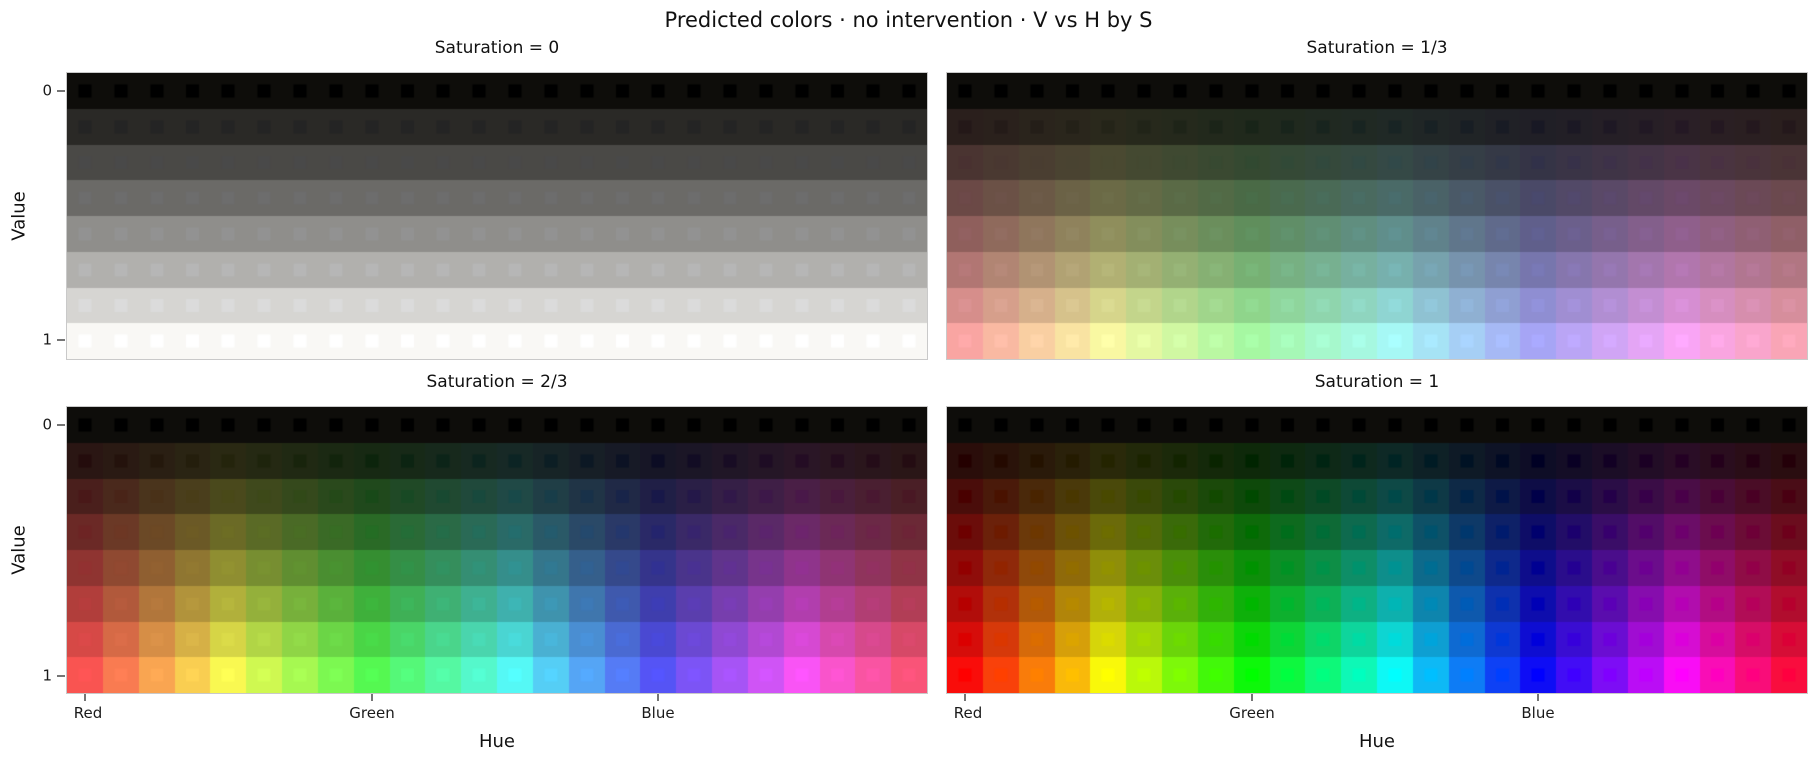 The height and width of the screenshot is (771, 1817). I want to click on y-tick-label-1-top: 1, so click(47, 339).